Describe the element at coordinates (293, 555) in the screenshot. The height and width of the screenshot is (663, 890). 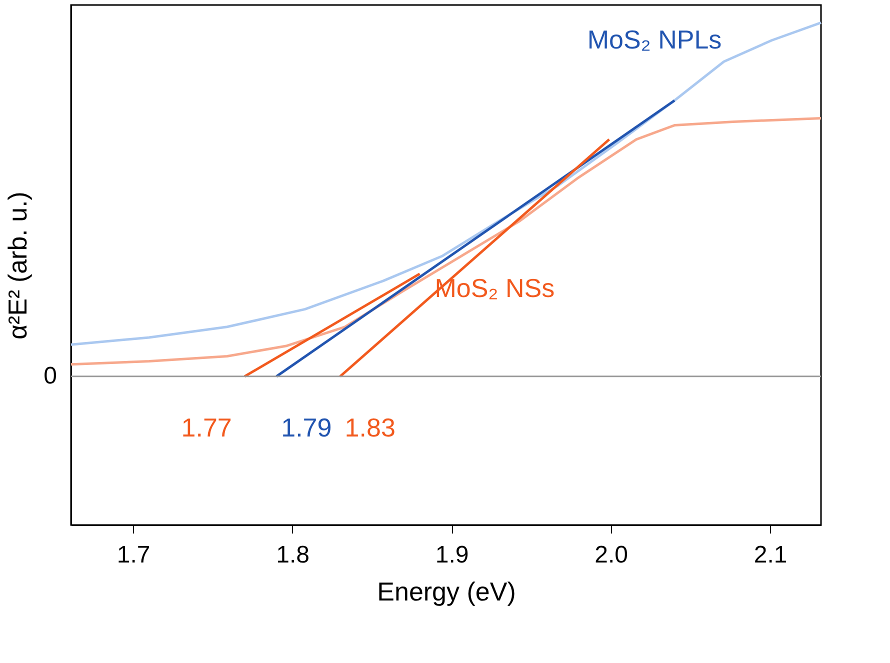
I see `x-tick-label: 1.8` at that location.